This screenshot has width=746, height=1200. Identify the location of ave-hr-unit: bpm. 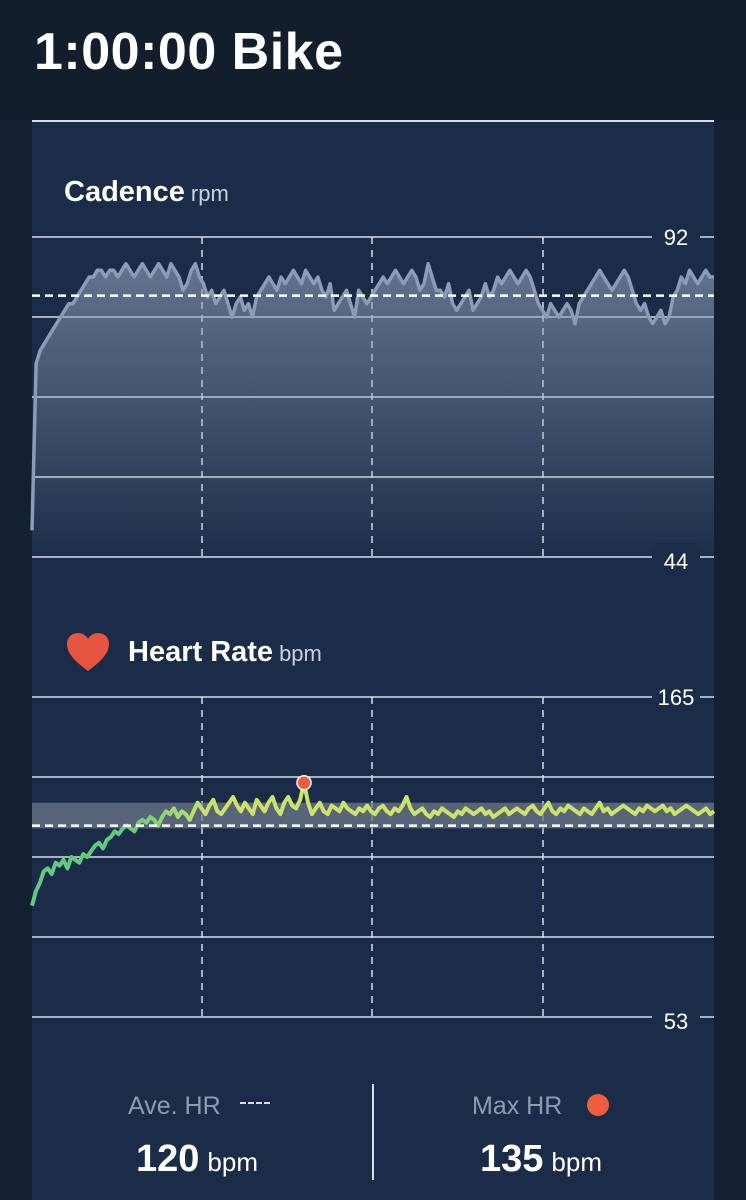
(232, 1162).